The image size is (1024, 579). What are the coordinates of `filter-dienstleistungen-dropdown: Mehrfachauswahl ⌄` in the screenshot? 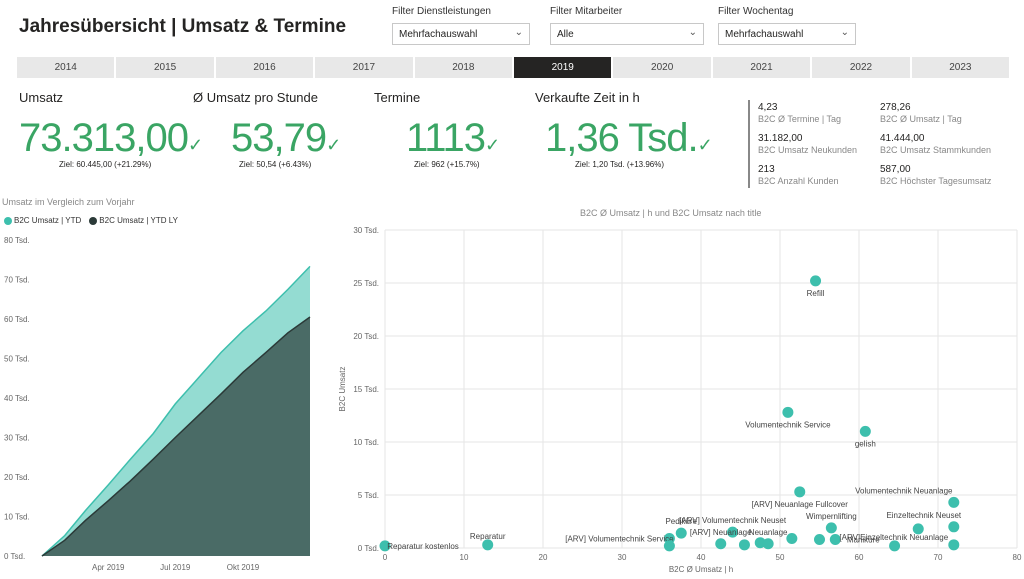 It's located at (461, 34).